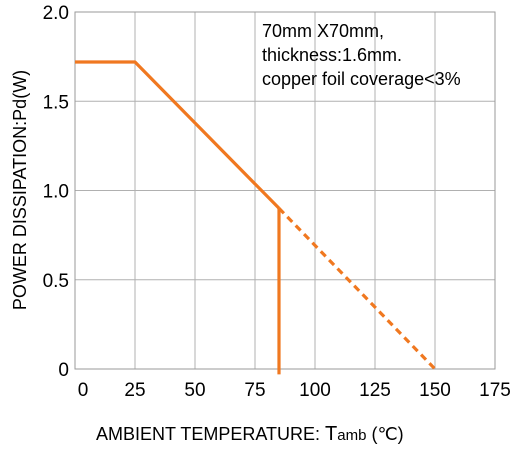 The image size is (510, 449). I want to click on x-axis-title-unit: (℃), so click(384, 434).